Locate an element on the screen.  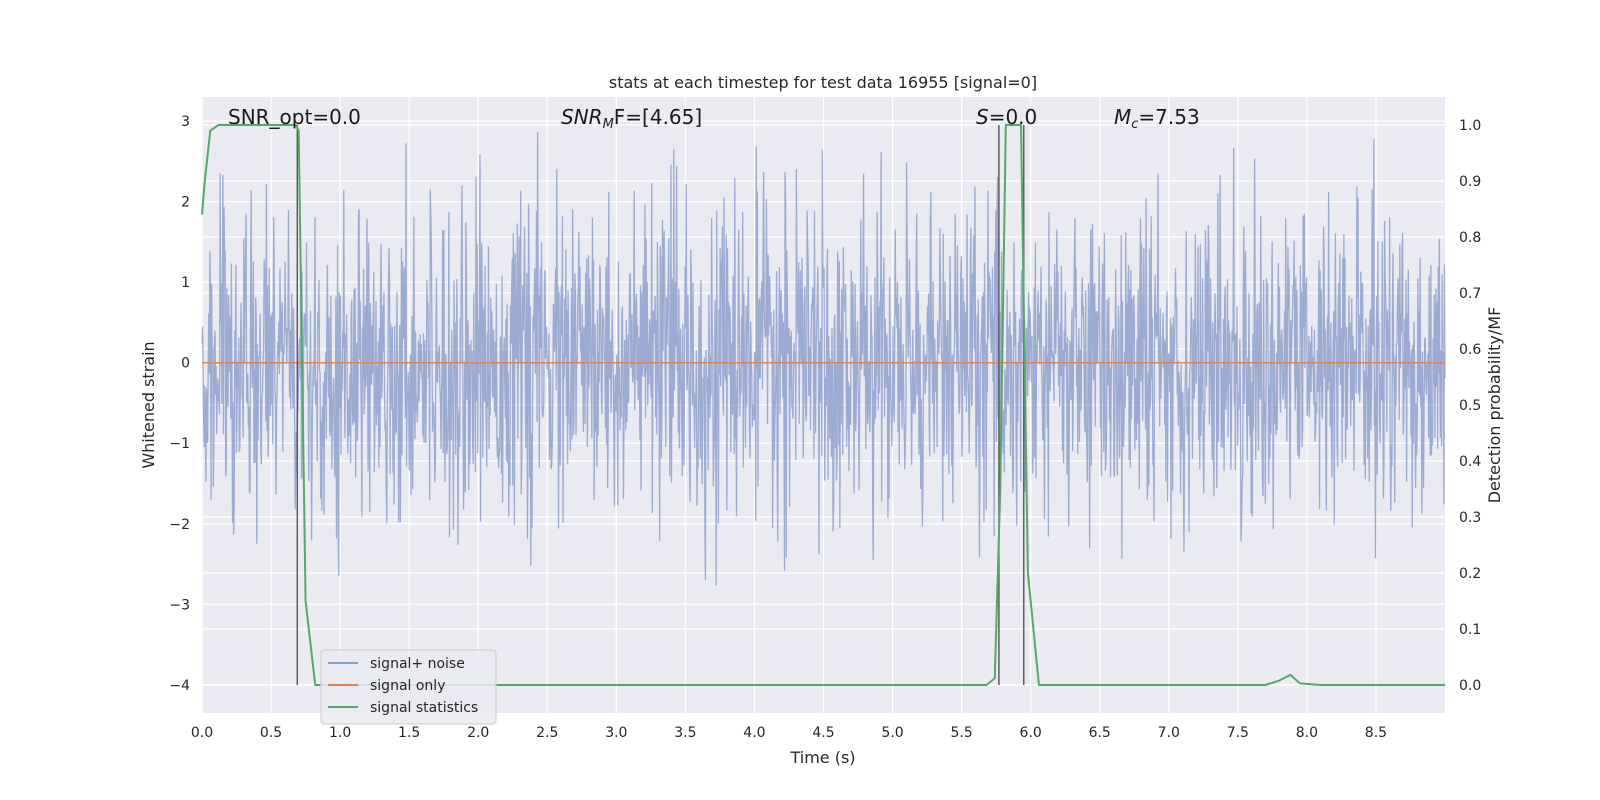
y2-axis-label: Detection probability/MF is located at coordinates (1494, 405).